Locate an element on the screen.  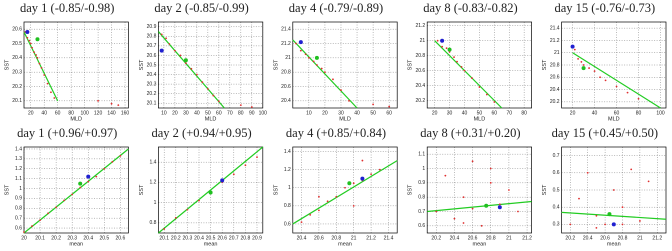
x-tick-label: 20.9 is located at coordinates (257, 238).